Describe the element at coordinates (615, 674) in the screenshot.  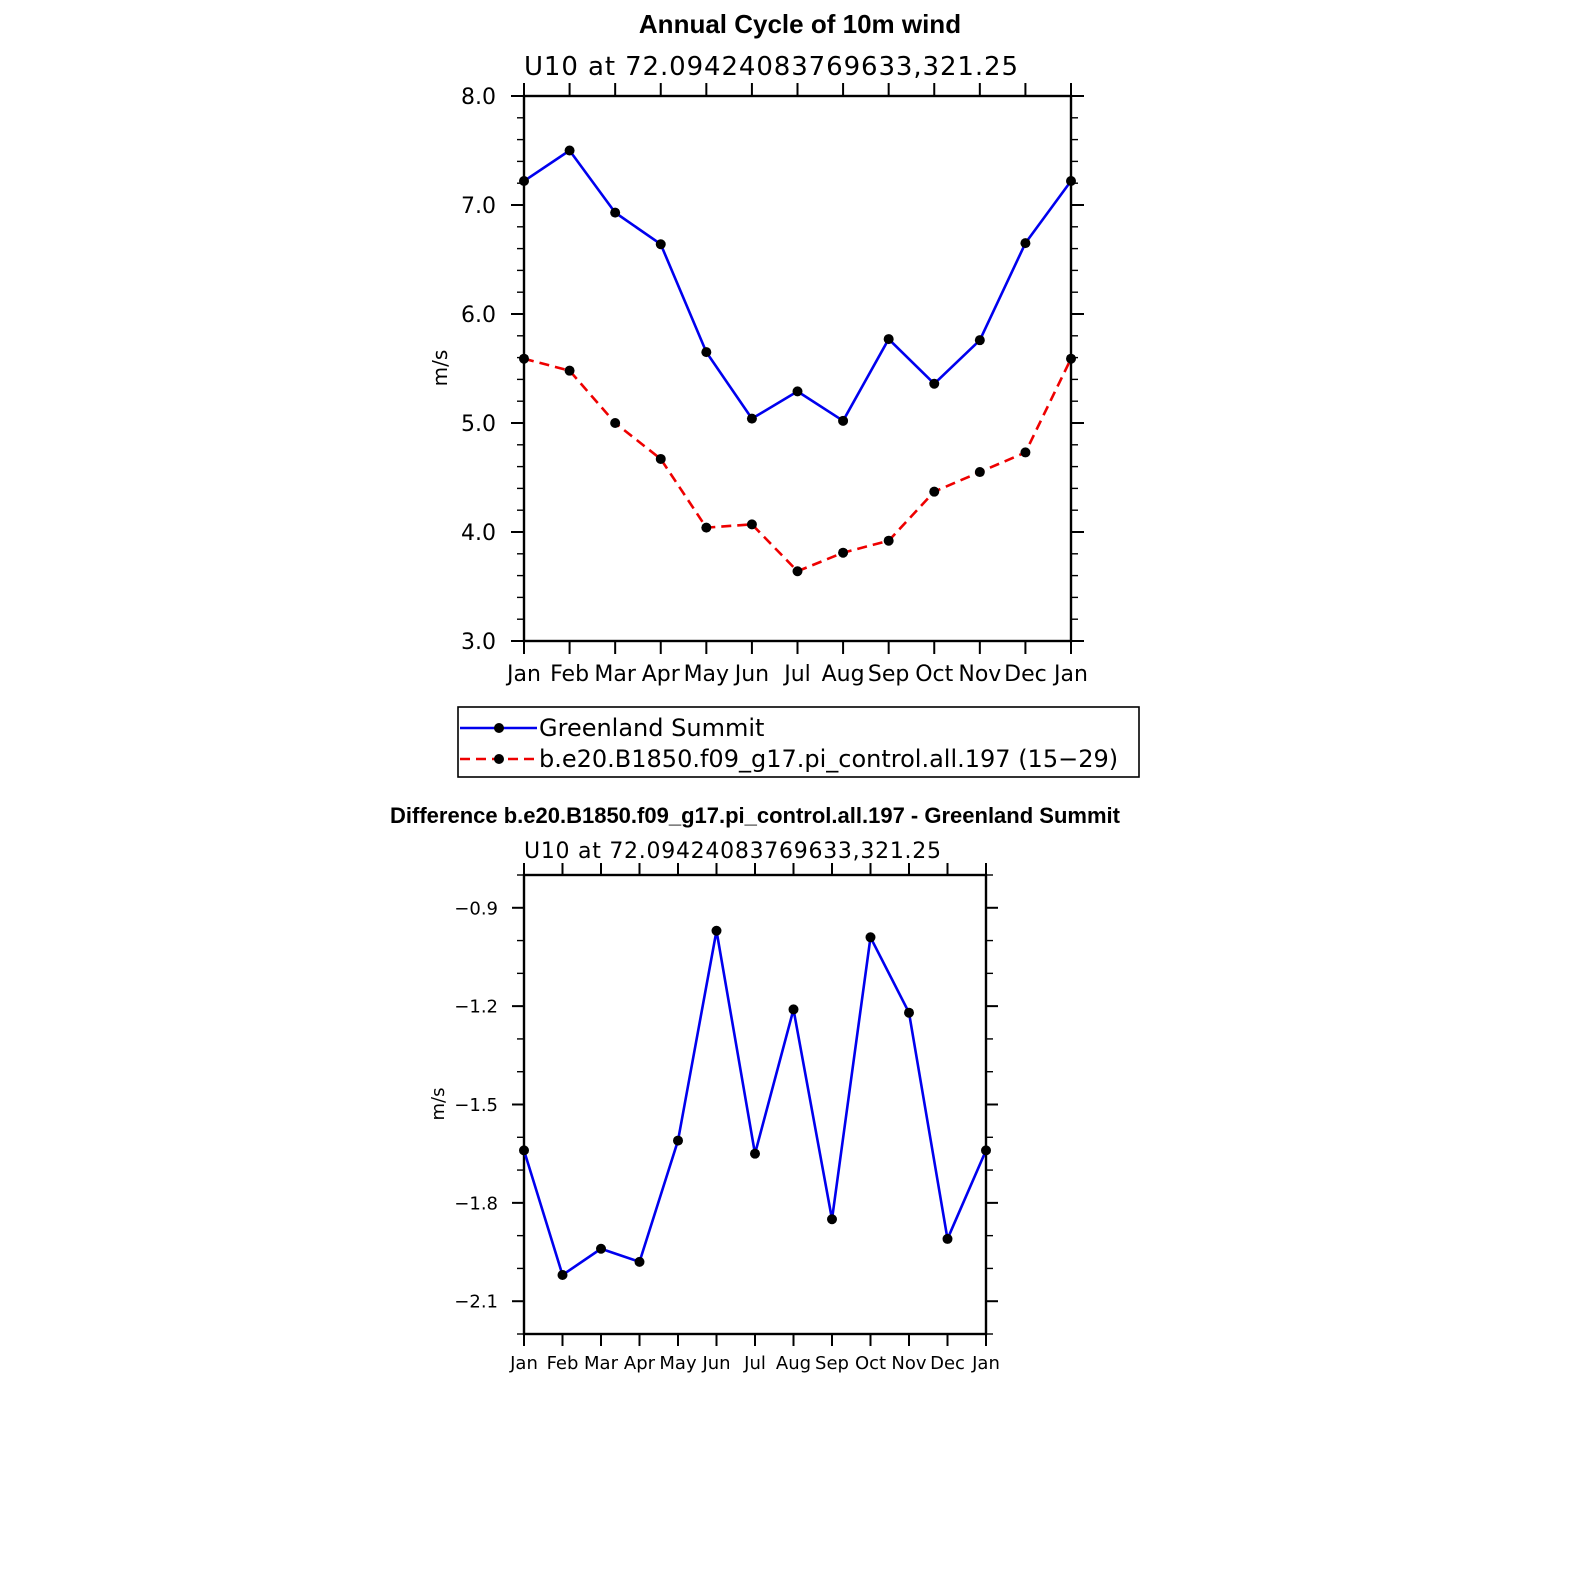
I see `c1-xtick-label: Mar` at that location.